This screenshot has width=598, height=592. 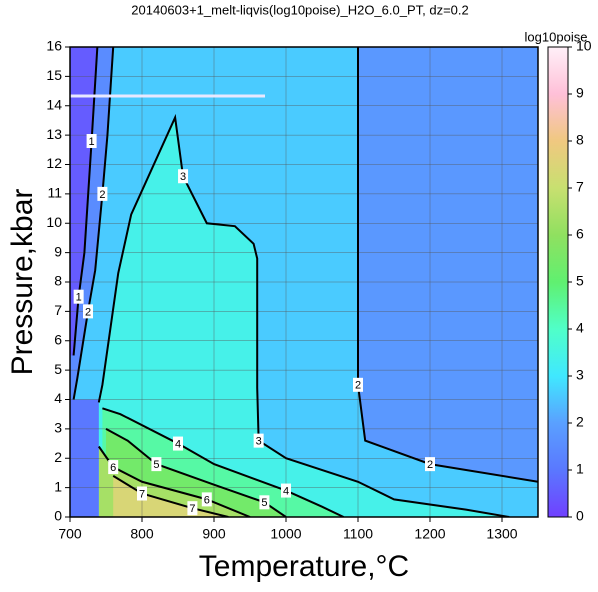 What do you see at coordinates (580, 375) in the screenshot?
I see `colorbar-tick-label: 3` at bounding box center [580, 375].